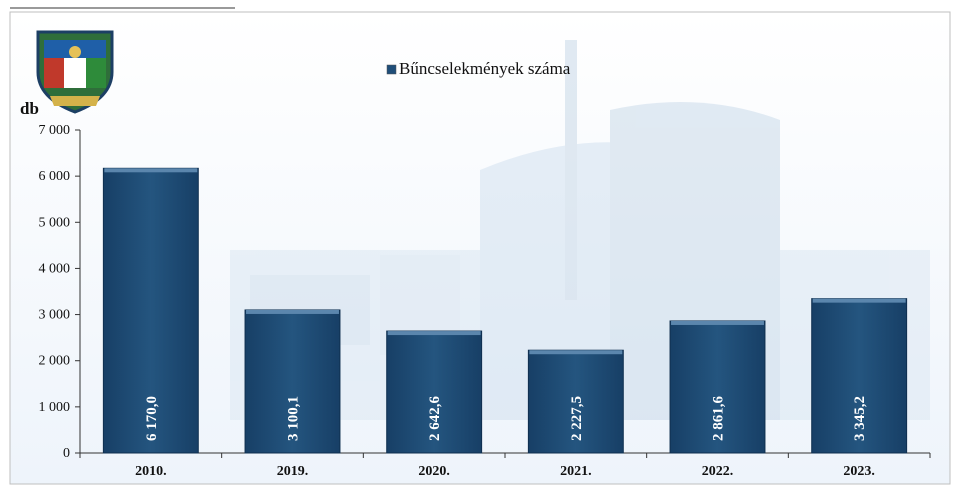  Describe the element at coordinates (434, 471) in the screenshot. I see `x-tick-label: 2020.` at that location.